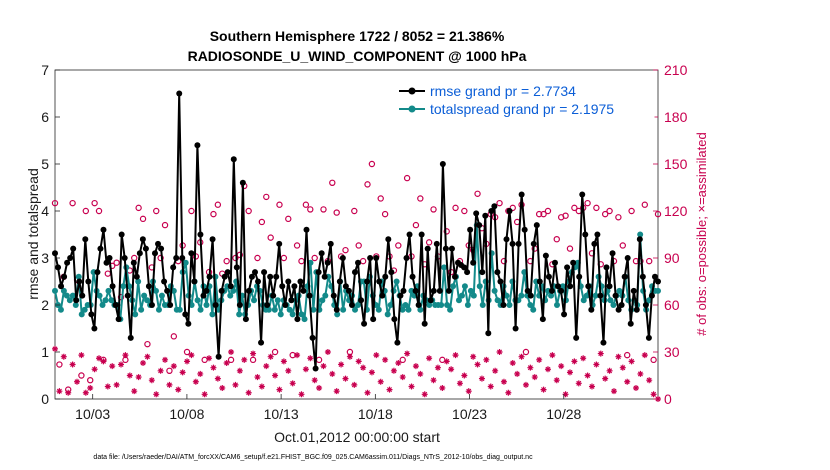 The image size is (830, 470). I want to click on y-left-tick-label: 0, so click(45, 399).